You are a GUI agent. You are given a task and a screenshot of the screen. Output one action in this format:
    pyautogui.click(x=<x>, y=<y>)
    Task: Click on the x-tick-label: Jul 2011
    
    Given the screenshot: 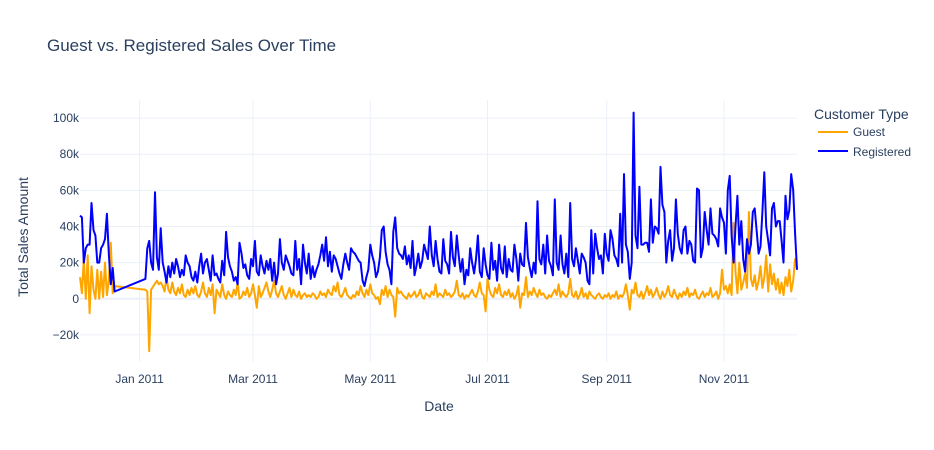 What is the action you would take?
    pyautogui.click(x=487, y=379)
    